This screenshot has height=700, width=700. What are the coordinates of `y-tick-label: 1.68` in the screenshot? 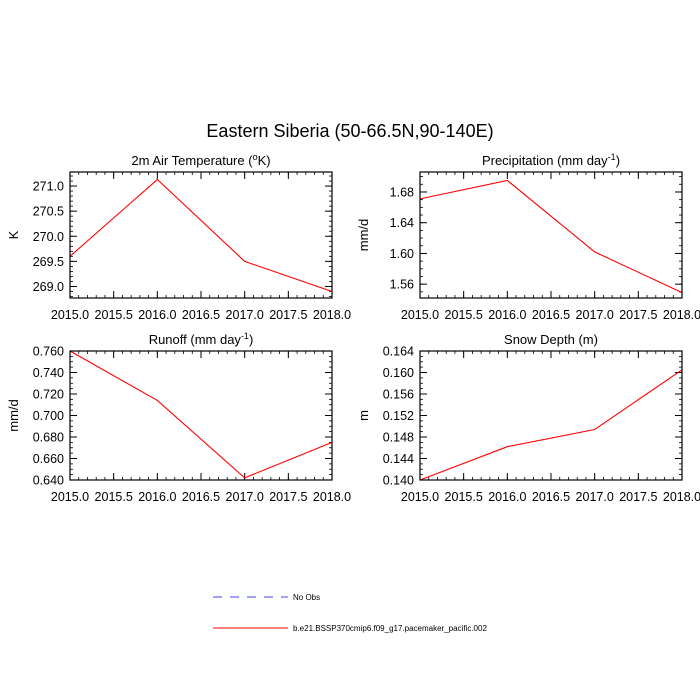 It's located at (402, 192).